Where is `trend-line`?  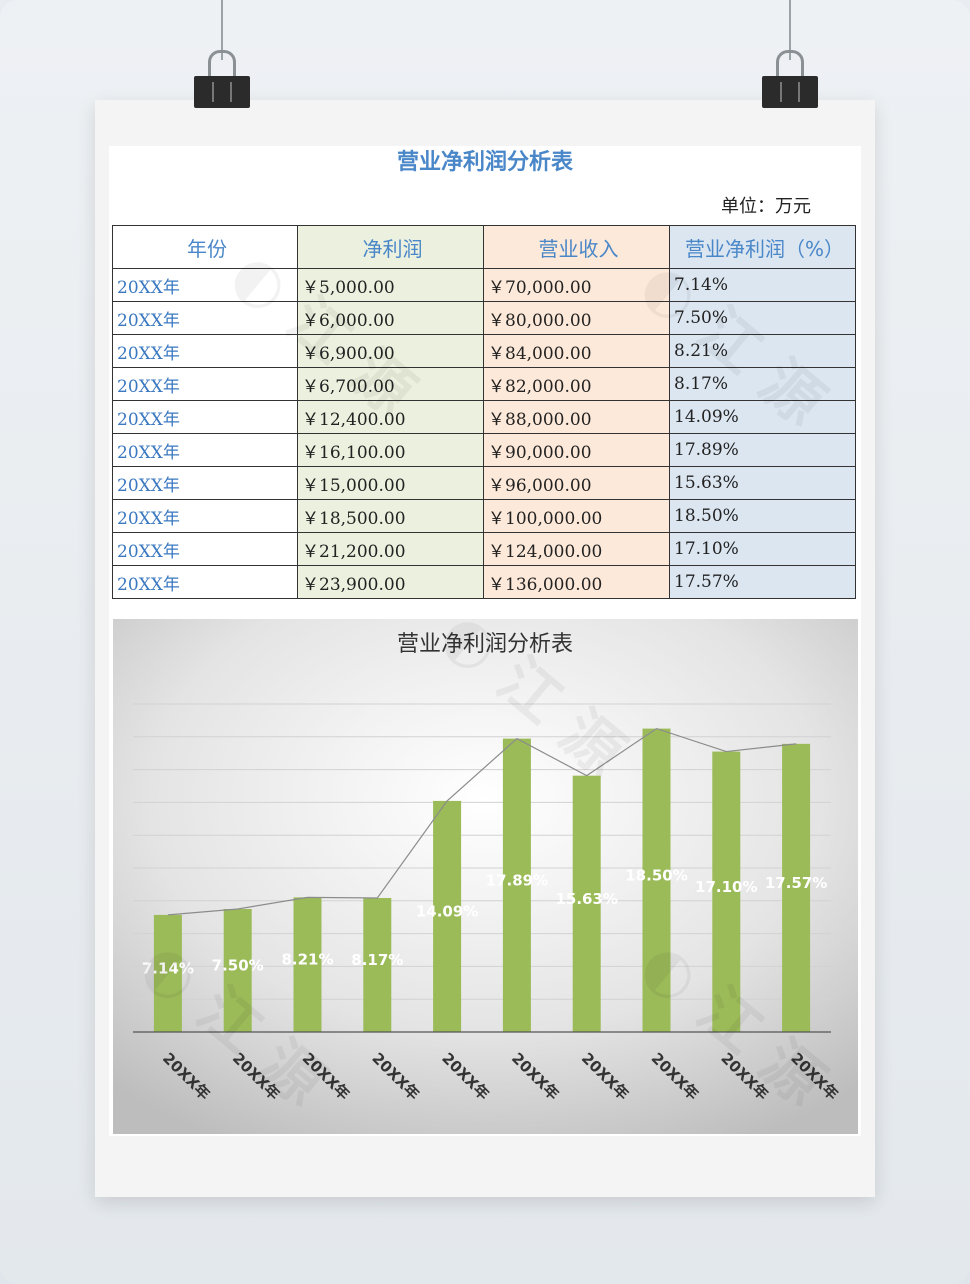
trend-line is located at coordinates (482, 821).